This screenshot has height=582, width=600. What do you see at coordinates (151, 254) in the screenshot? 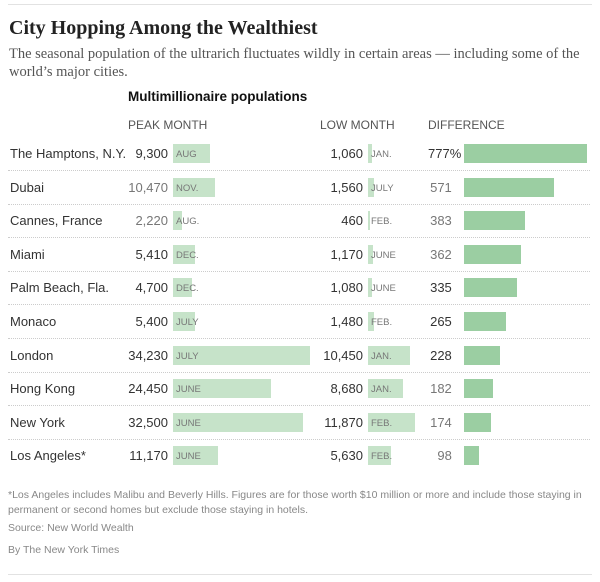
I see `peak-value: 5,410` at bounding box center [151, 254].